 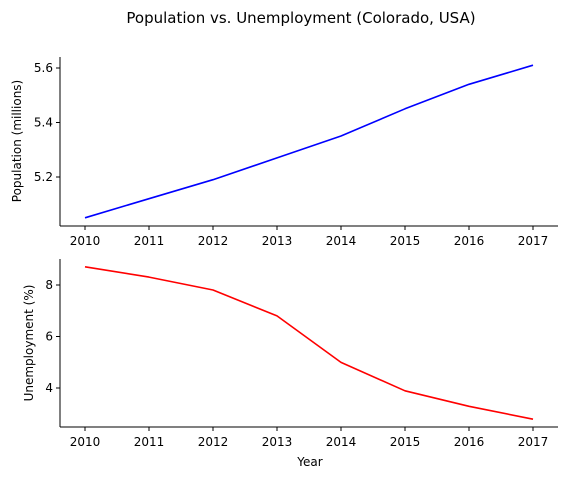 What do you see at coordinates (405, 442) in the screenshot?
I see `unemployment-x-tick-label: 2015` at bounding box center [405, 442].